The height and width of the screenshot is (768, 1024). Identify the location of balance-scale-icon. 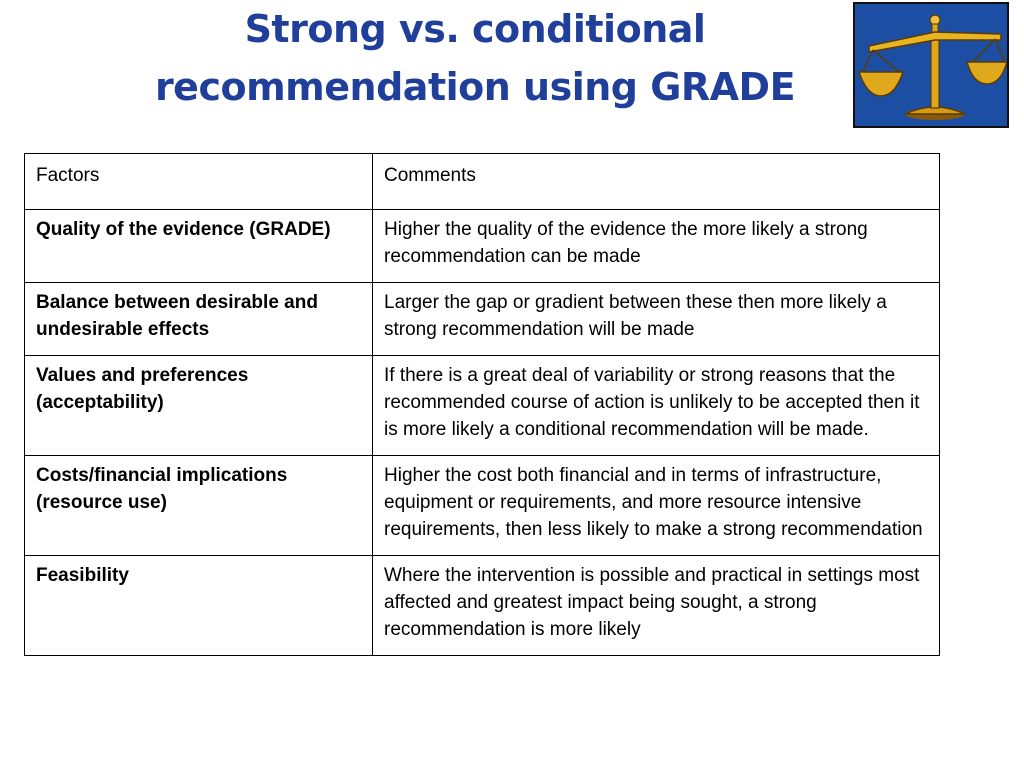
(931, 65).